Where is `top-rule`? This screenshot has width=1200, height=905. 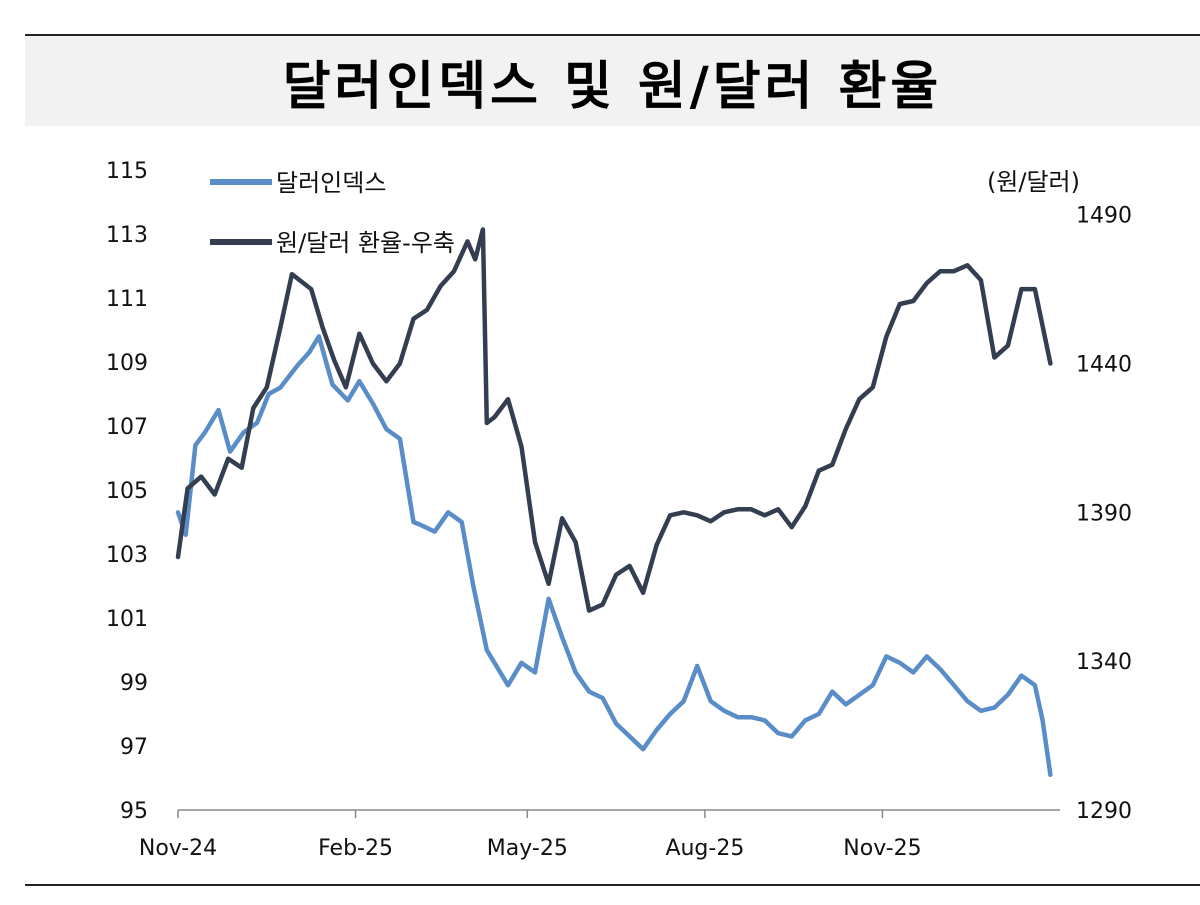
top-rule is located at coordinates (612, 35).